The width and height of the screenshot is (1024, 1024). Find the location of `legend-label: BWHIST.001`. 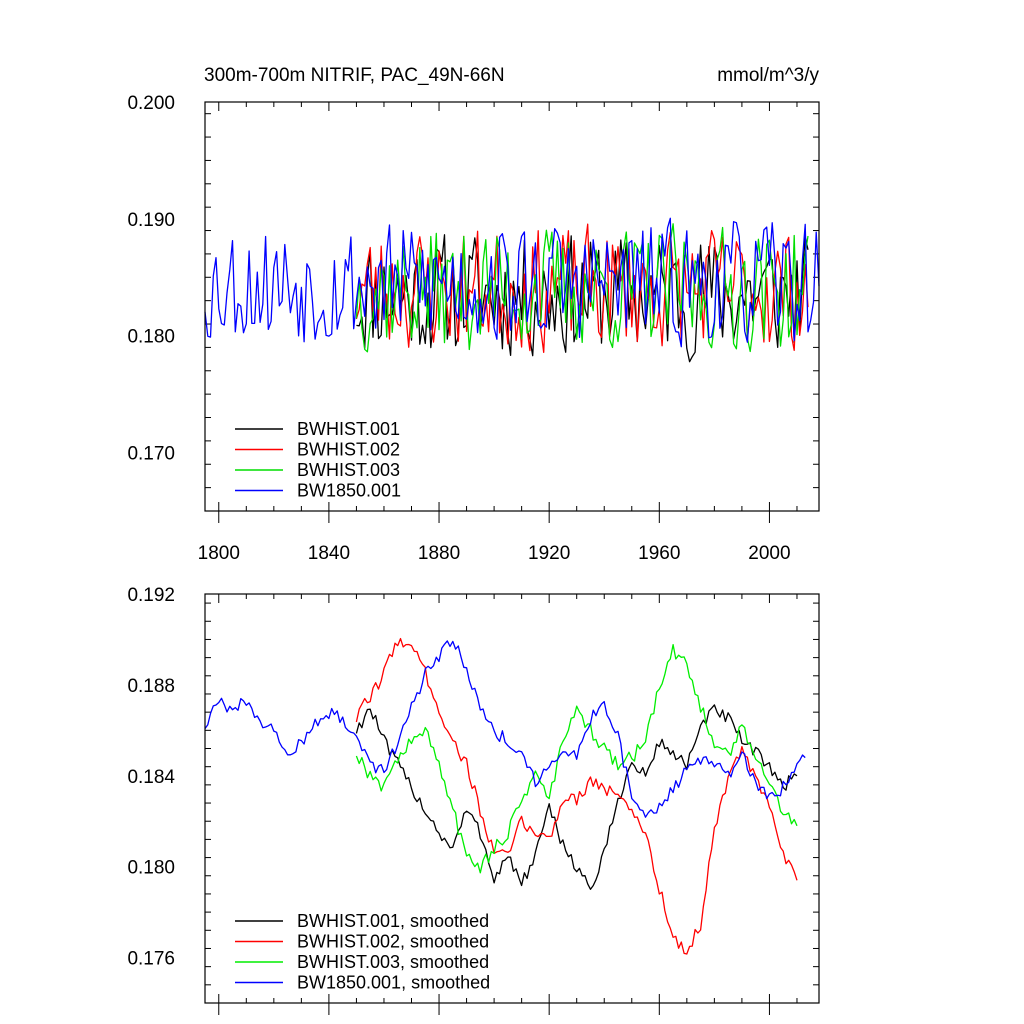

legend-label: BWHIST.001 is located at coordinates (348, 429).